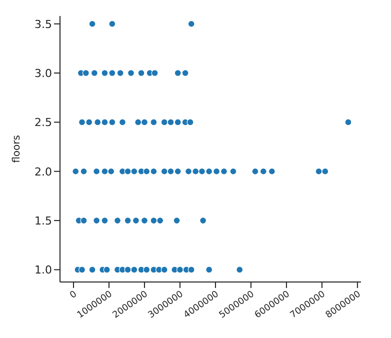 Image resolution: width=391 pixels, height=338 pixels. What do you see at coordinates (43, 171) in the screenshot?
I see `y-tick-label: 2.0` at bounding box center [43, 171].